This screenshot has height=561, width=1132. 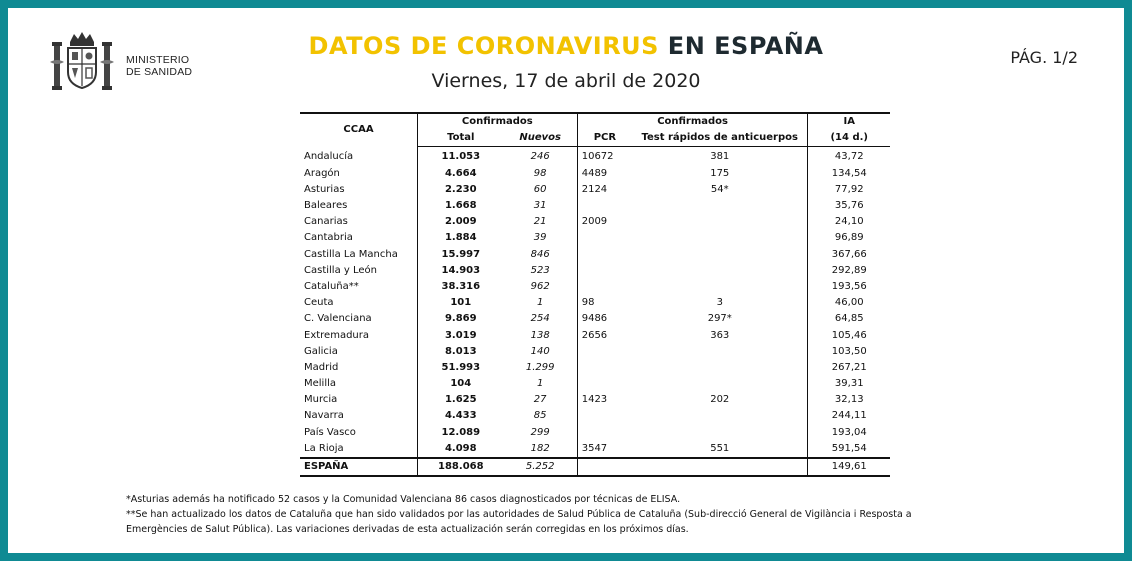 What do you see at coordinates (158, 60) in the screenshot?
I see `ministry-line1: MINISTERIO` at bounding box center [158, 60].